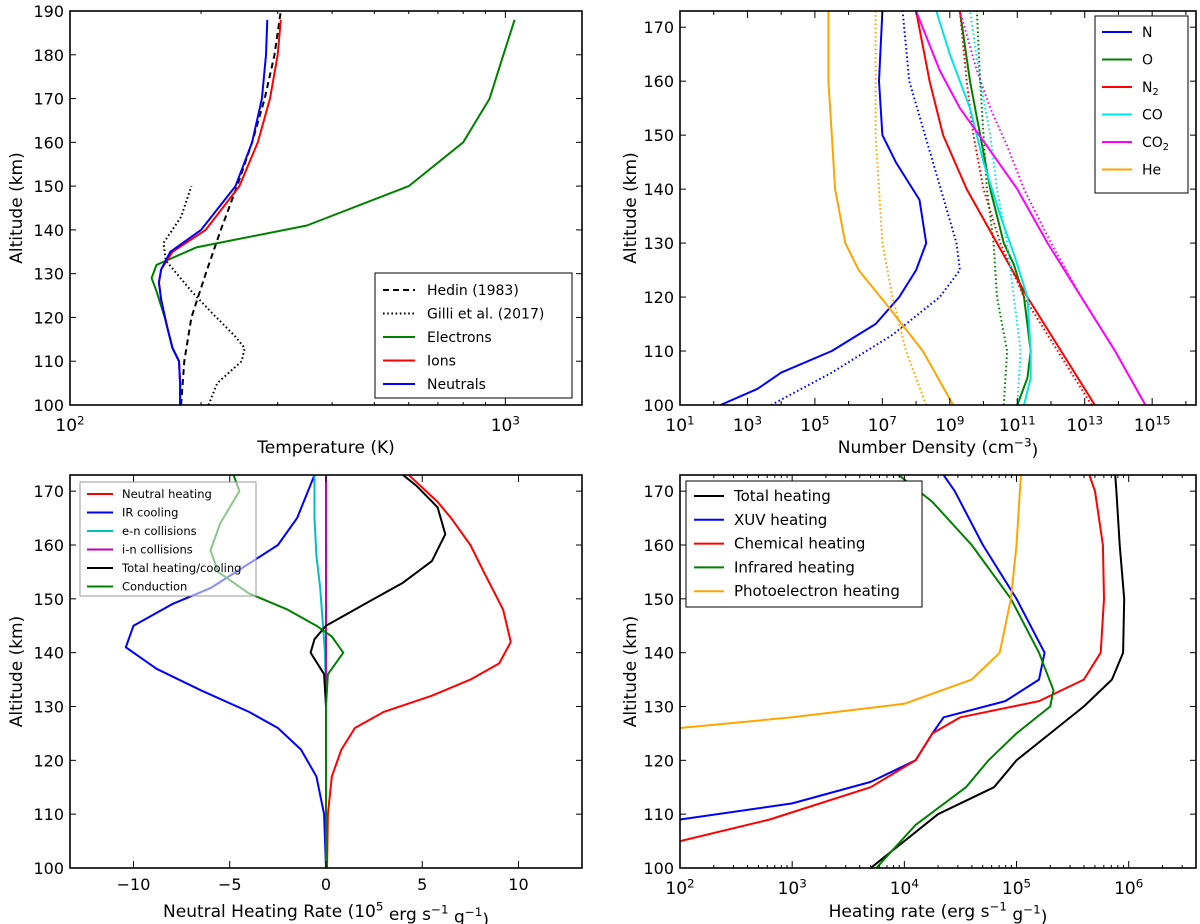  What do you see at coordinates (230, 884) in the screenshot?
I see `x-tick-label: −5` at bounding box center [230, 884].